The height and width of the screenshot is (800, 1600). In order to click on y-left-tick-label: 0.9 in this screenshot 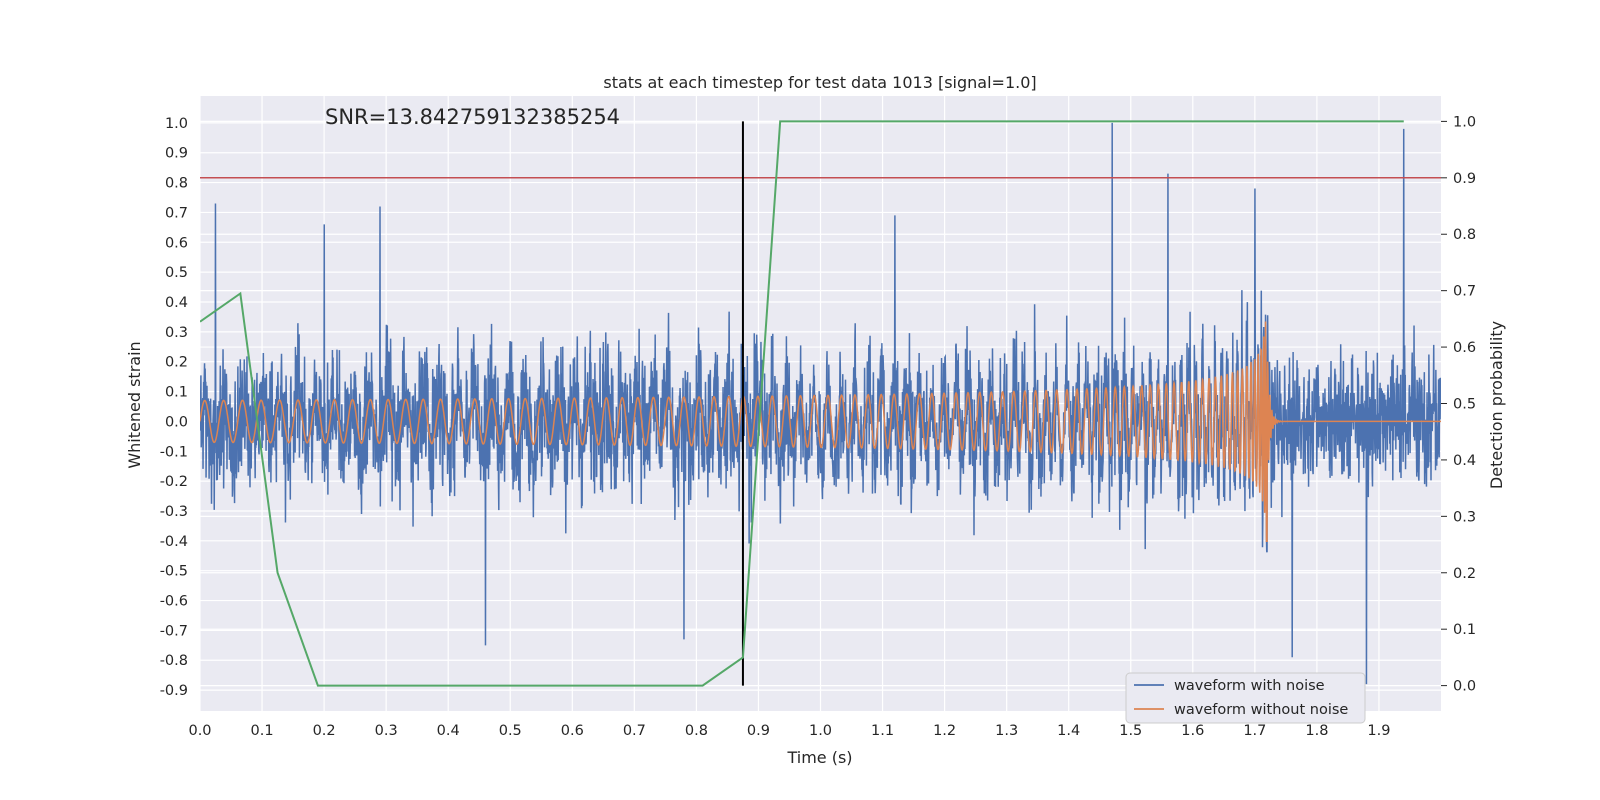, I will do `click(176, 154)`.